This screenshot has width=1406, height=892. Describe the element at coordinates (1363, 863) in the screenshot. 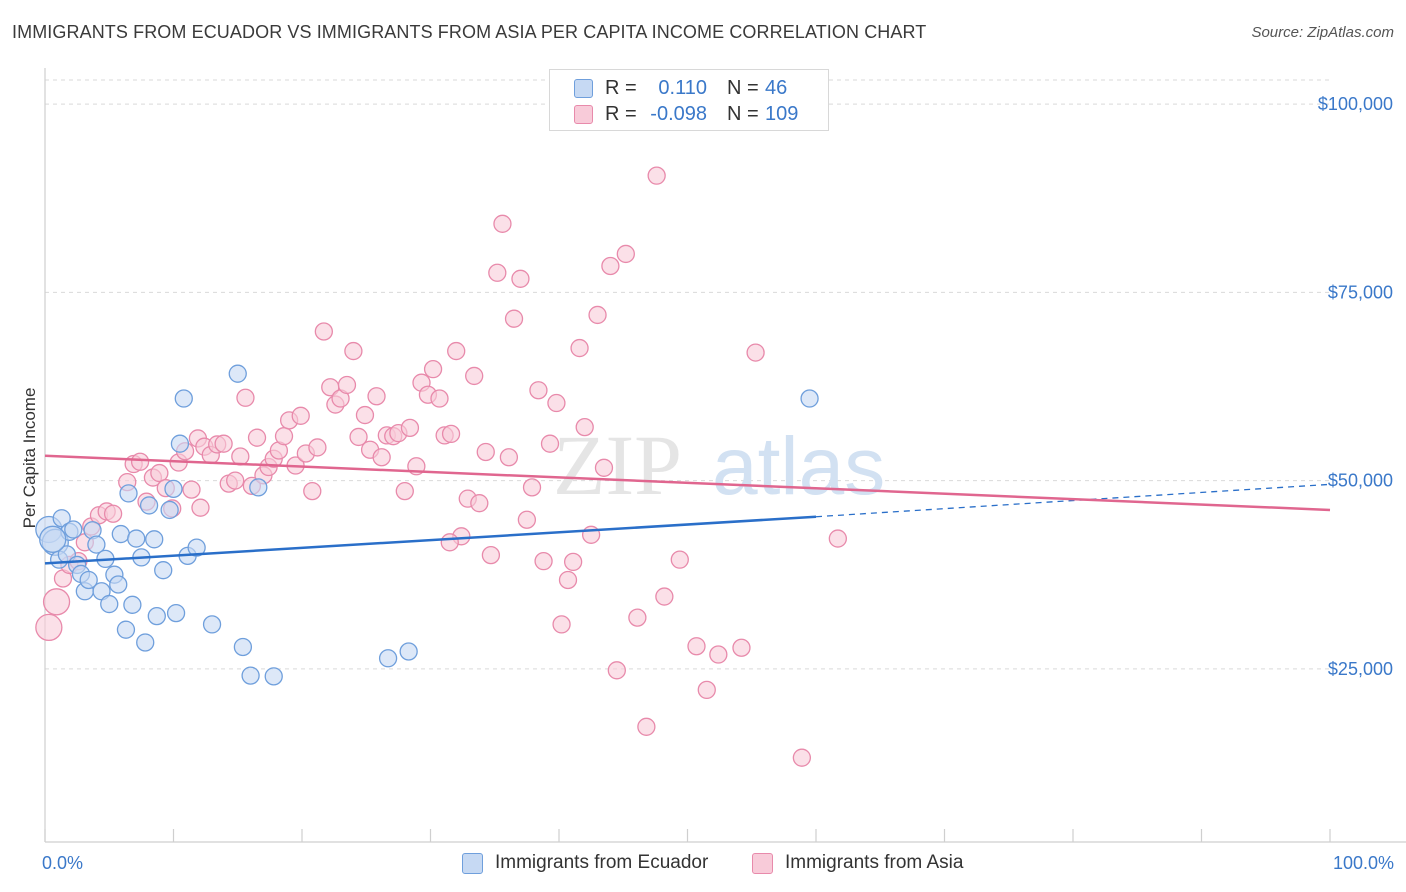

I see `x-tick-label-max: 100.0%` at that location.